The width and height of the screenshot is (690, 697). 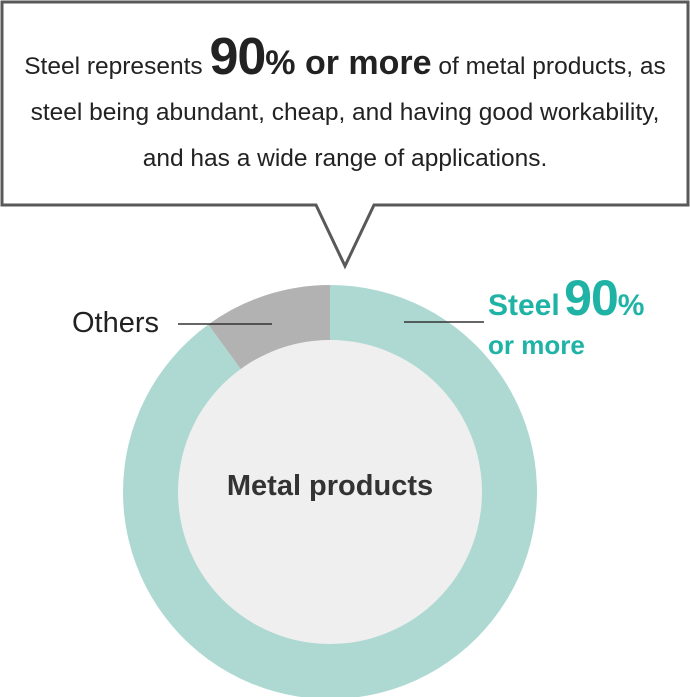 I want to click on steel-label-unit: %, so click(x=631, y=305).